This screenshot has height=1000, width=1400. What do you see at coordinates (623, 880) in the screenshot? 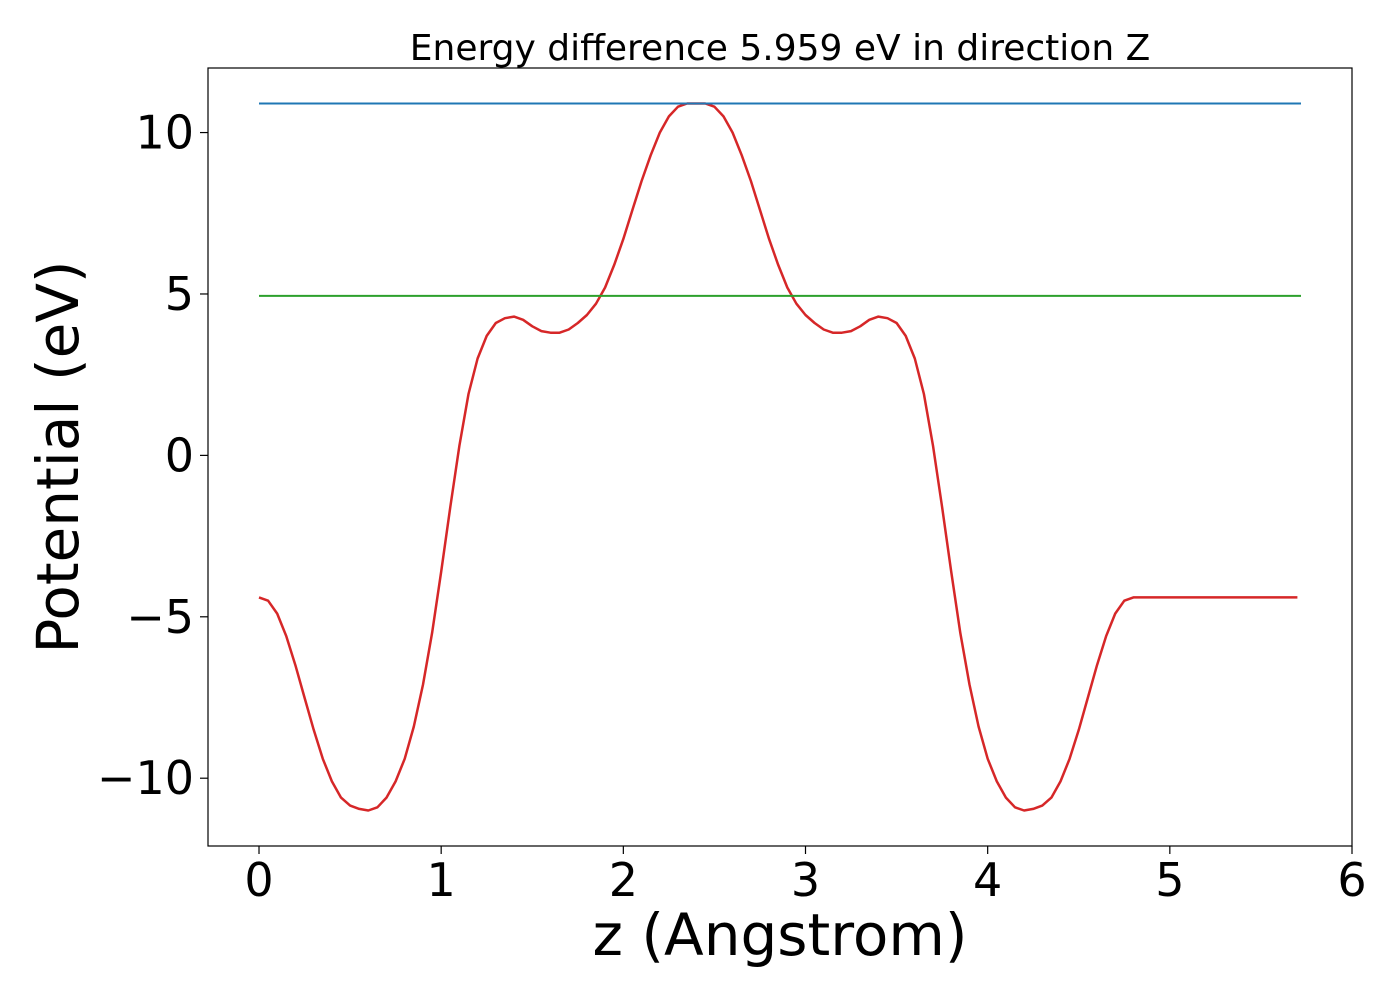
I see `x-tick-label: 2` at bounding box center [623, 880].